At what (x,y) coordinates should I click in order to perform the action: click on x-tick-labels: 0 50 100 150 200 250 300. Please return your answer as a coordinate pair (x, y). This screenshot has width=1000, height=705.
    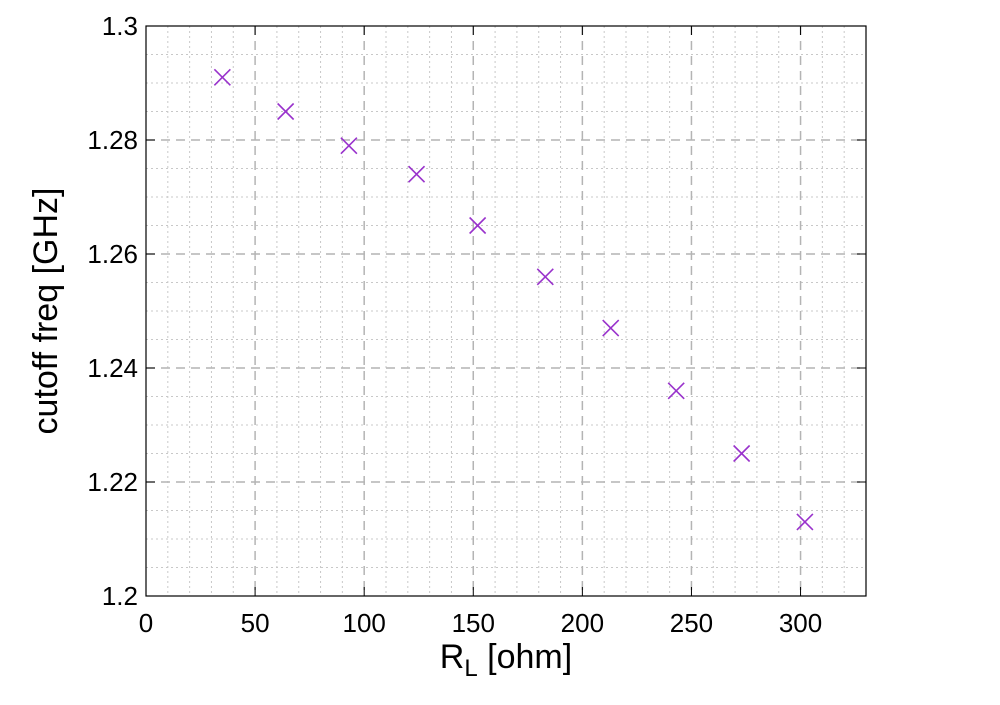
    Looking at the image, I should click on (480, 623).